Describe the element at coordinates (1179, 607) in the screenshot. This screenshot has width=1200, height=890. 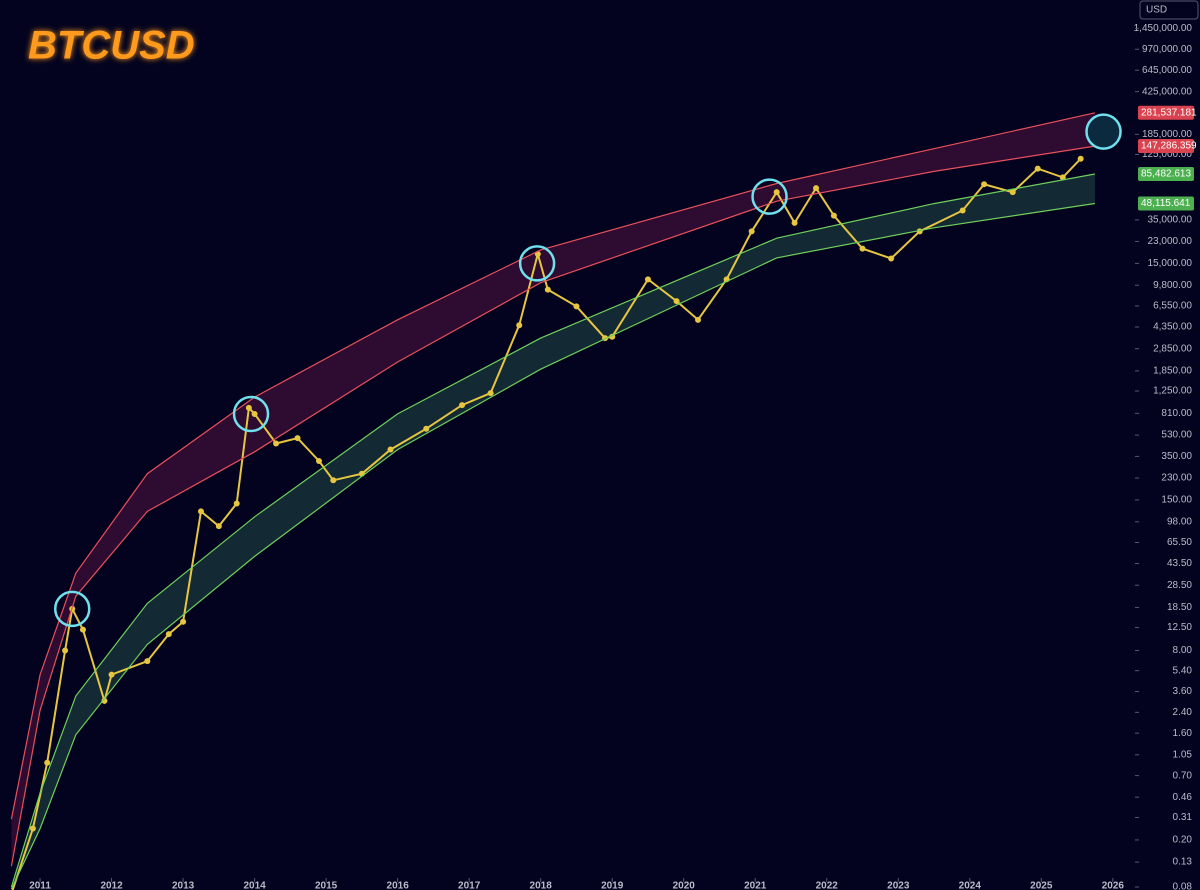
I see `y-tick-label: 18.50` at that location.